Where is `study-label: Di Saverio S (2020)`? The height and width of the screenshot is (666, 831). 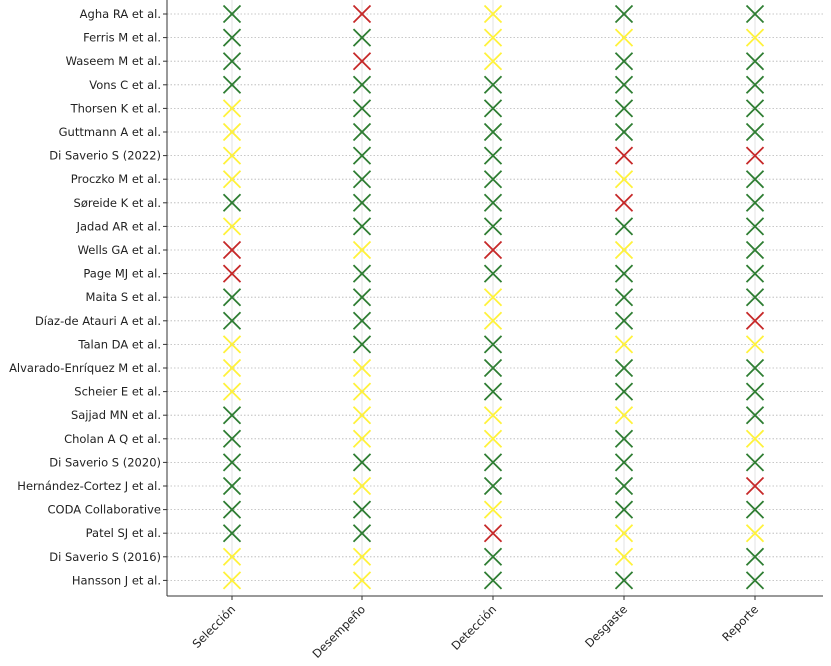
study-label: Di Saverio S (2020) is located at coordinates (105, 462).